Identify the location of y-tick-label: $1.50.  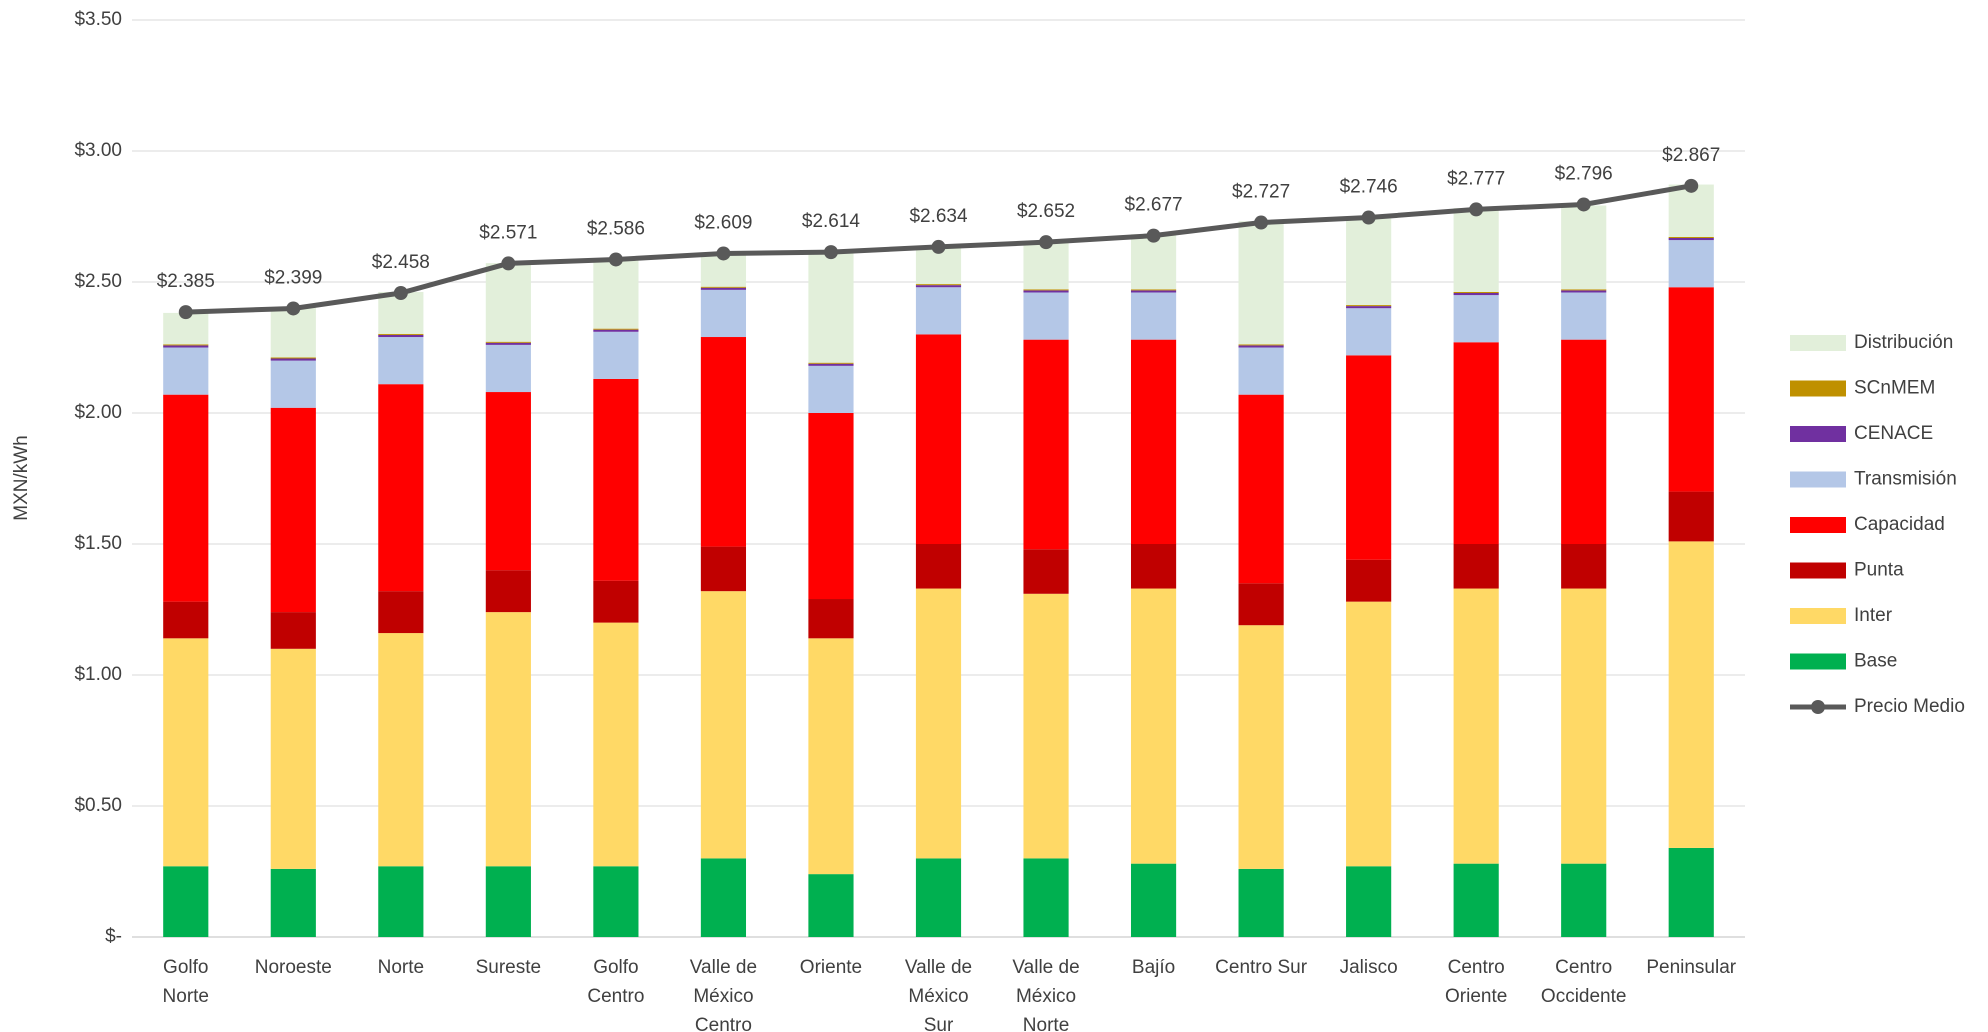
(98, 543).